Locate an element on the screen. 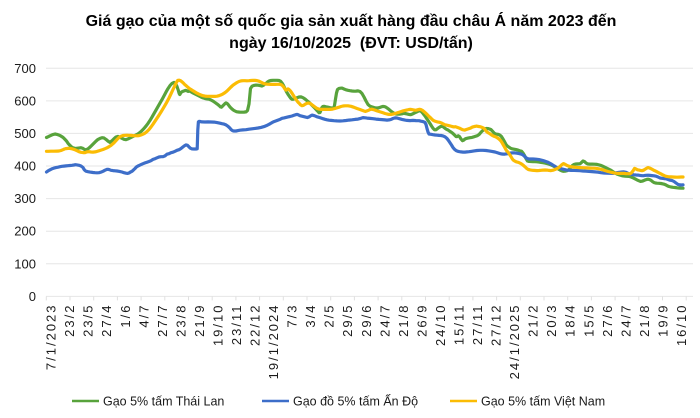 The height and width of the screenshot is (418, 700). svg-text: 600 is located at coordinates (25, 100).